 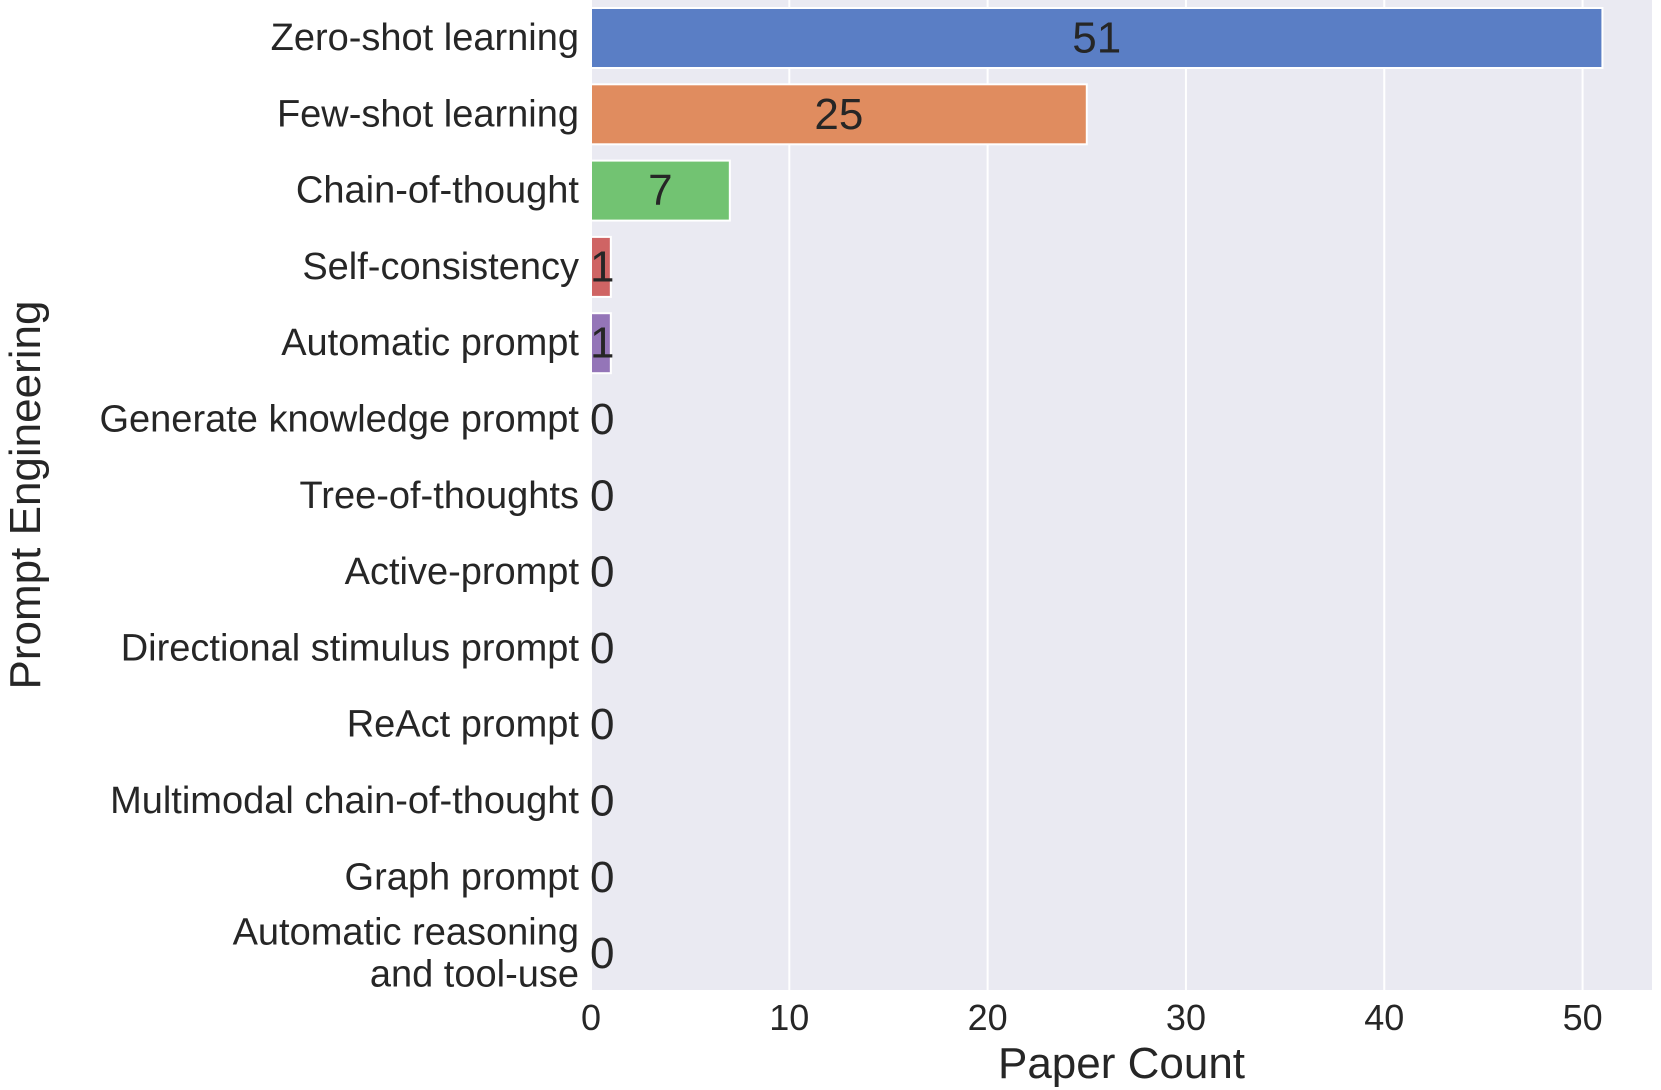 What do you see at coordinates (1186, 1017) in the screenshot?
I see `x-tick-label: 30` at bounding box center [1186, 1017].